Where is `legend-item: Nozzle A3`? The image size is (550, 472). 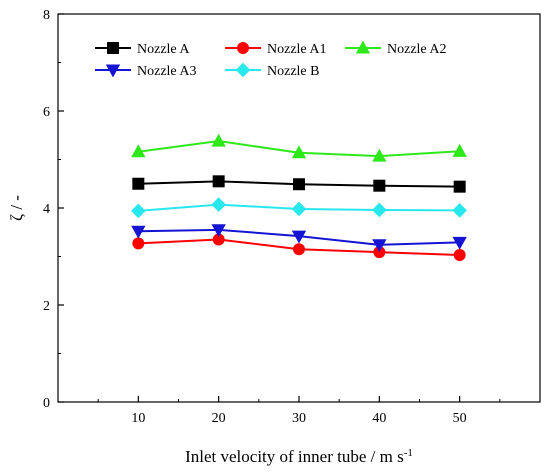
legend-item: Nozzle A3 is located at coordinates (145, 71).